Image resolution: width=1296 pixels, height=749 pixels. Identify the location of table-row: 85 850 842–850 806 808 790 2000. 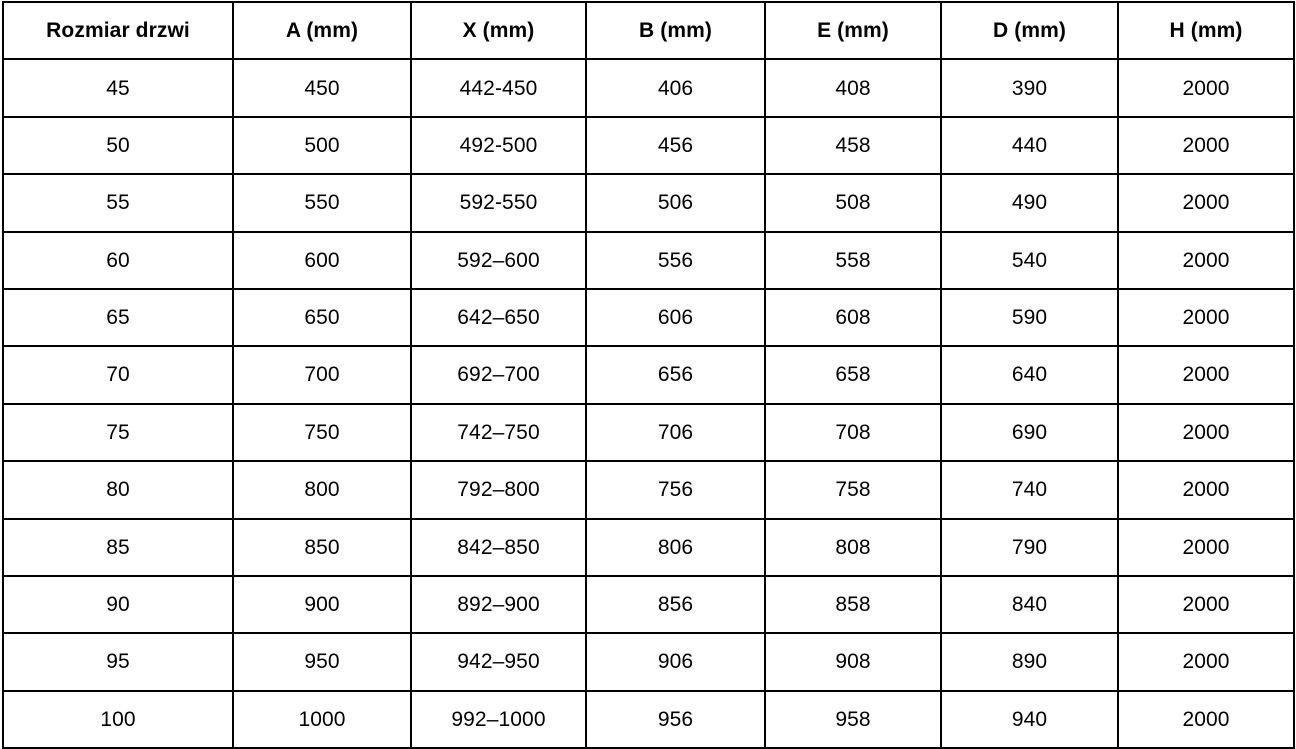
(648, 547).